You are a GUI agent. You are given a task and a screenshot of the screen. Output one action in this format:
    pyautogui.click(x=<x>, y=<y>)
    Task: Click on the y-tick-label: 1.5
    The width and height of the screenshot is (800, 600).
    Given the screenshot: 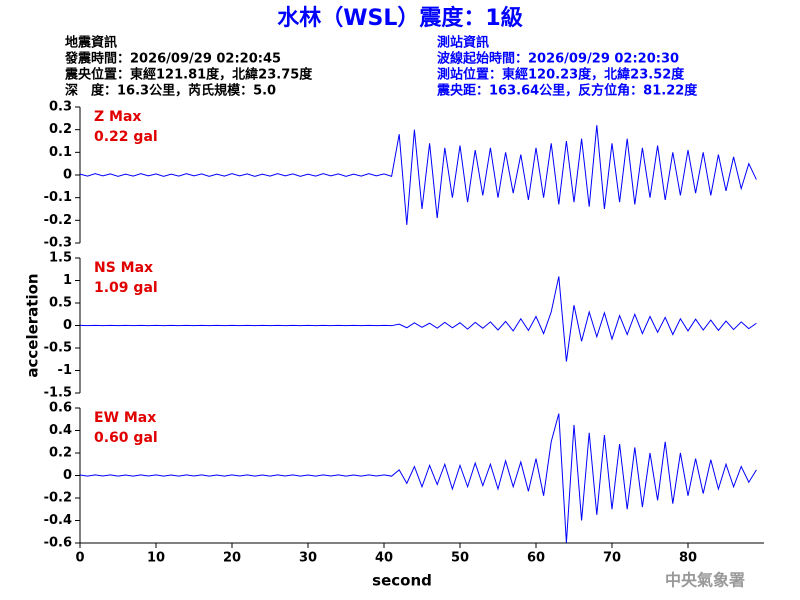 What is the action you would take?
    pyautogui.click(x=60, y=258)
    